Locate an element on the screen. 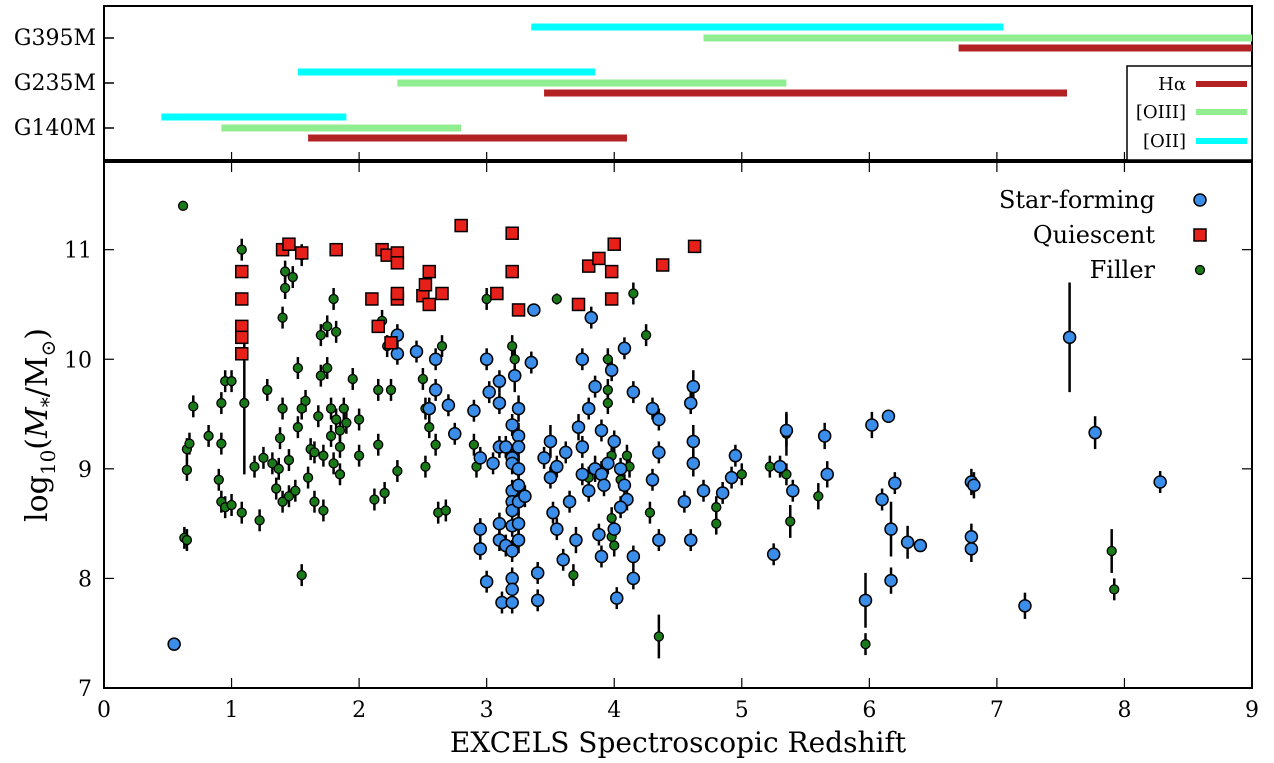  grating-legend-label-oiii: [OIII] is located at coordinates (1161, 112).